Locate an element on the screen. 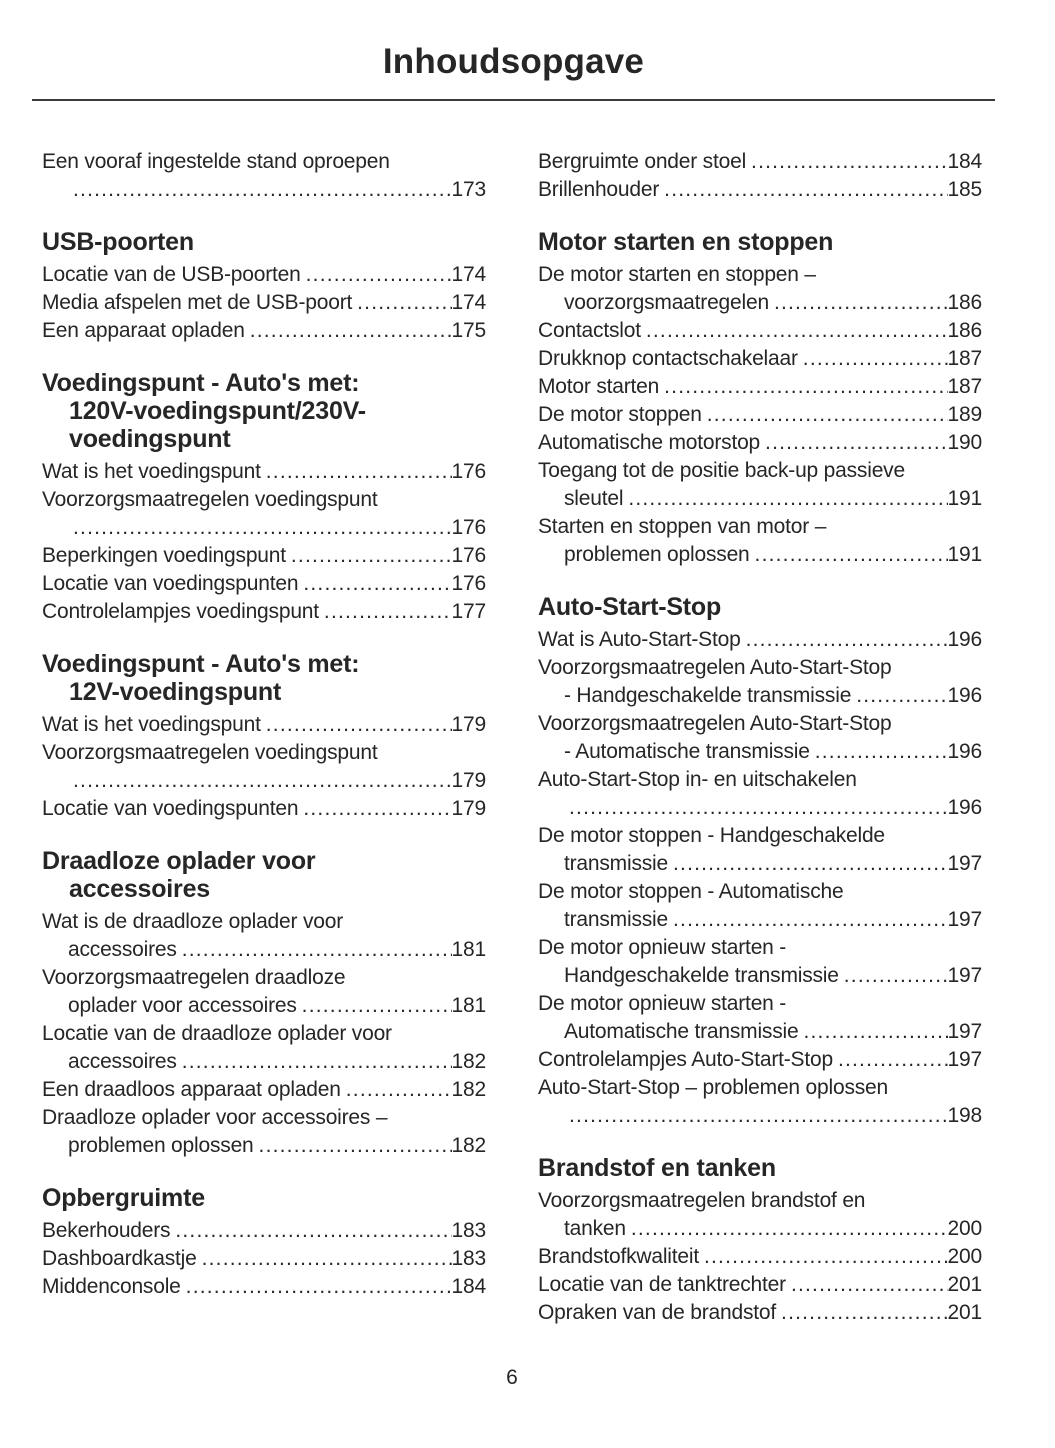  toc-entry-wrap-line: - Handgeschakelde transmissie 196 is located at coordinates (760, 696).